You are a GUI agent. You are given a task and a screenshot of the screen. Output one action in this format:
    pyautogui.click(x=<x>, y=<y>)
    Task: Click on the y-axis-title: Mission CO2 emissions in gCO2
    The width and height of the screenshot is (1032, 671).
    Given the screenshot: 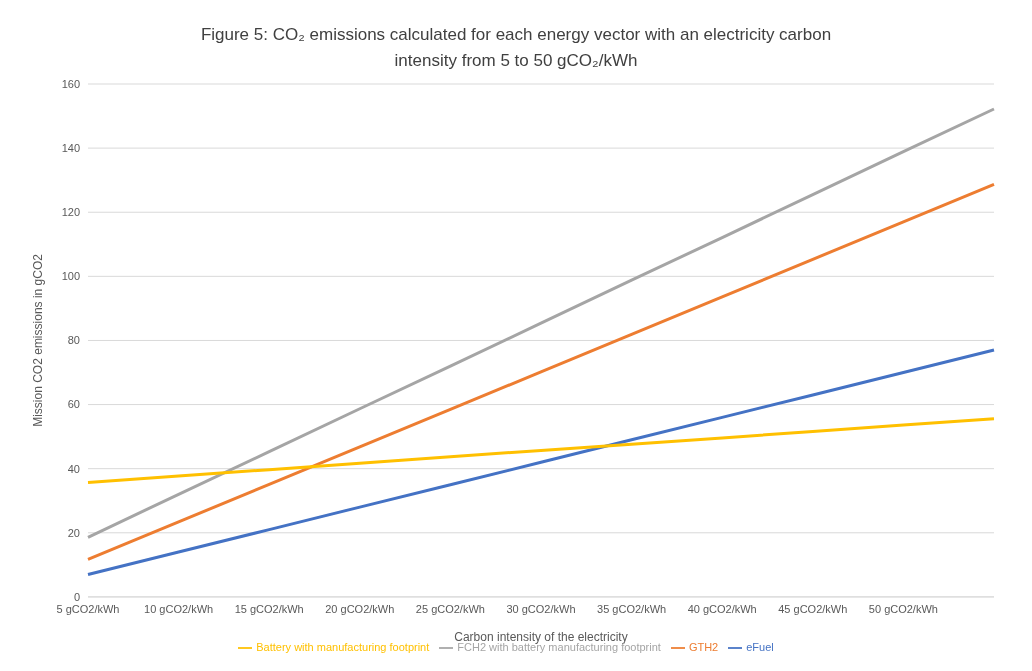 What is the action you would take?
    pyautogui.click(x=38, y=340)
    